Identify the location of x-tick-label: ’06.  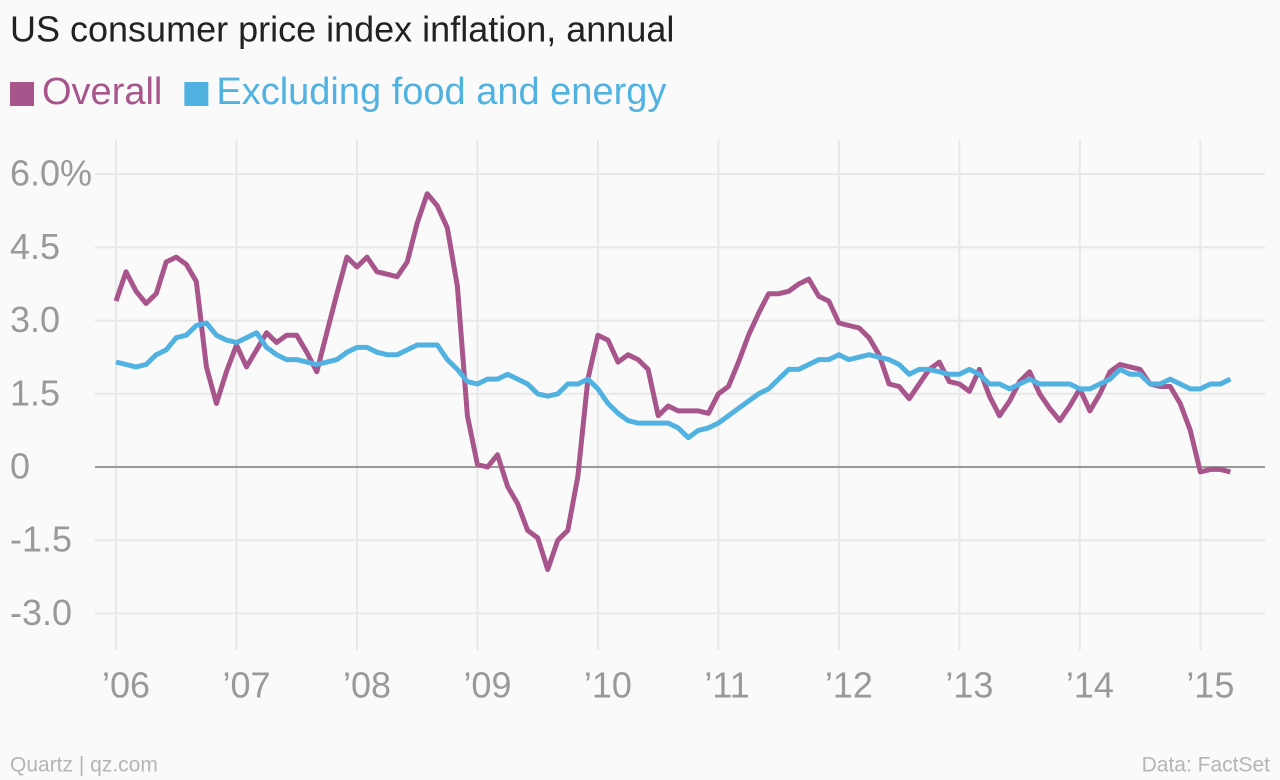
(126, 685).